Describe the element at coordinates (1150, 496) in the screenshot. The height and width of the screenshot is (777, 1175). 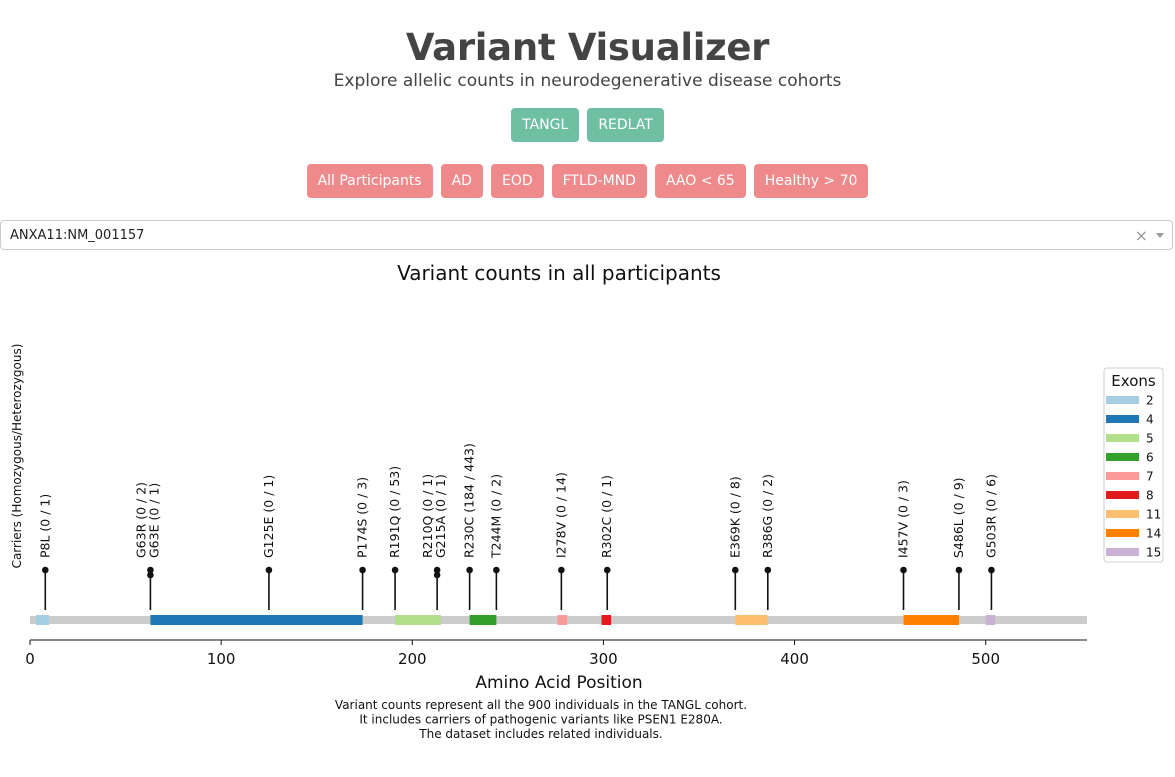
I see `legend-label-exon-8: 8` at that location.